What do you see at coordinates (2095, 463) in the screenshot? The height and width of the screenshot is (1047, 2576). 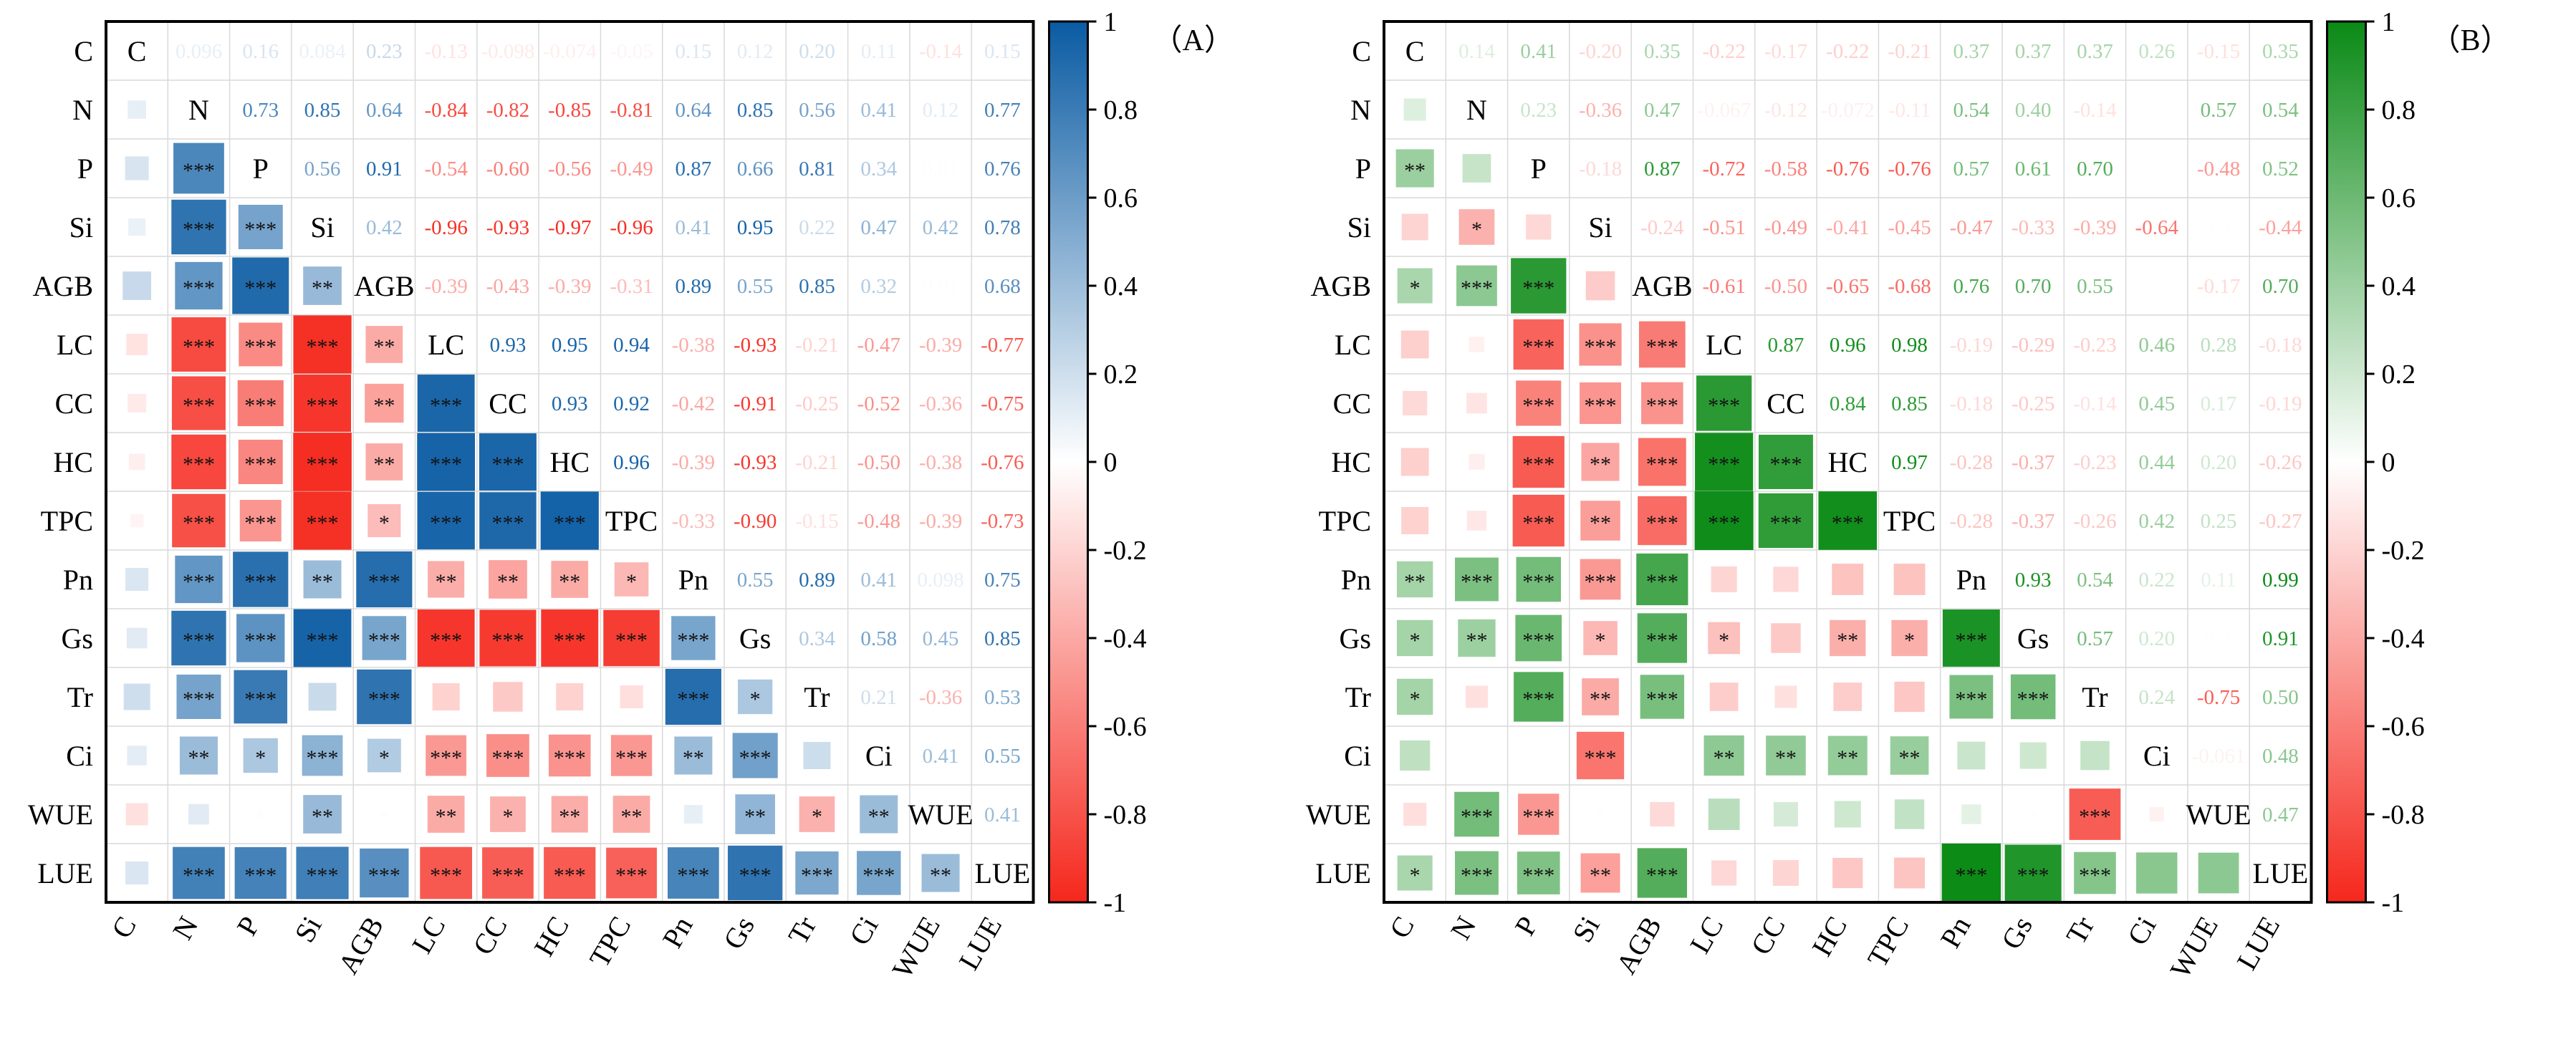 I see `panel-b-coef-value: -0.23` at bounding box center [2095, 463].